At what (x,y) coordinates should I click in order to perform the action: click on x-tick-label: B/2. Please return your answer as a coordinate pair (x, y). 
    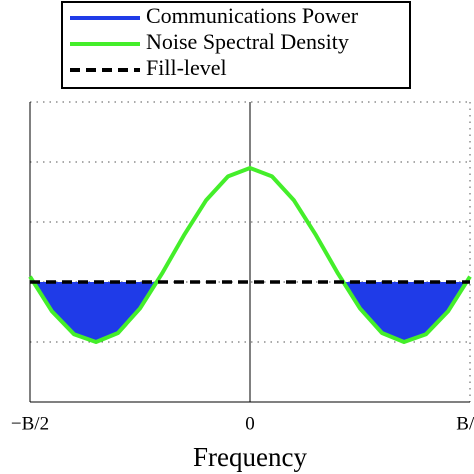
    Looking at the image, I should click on (465, 423).